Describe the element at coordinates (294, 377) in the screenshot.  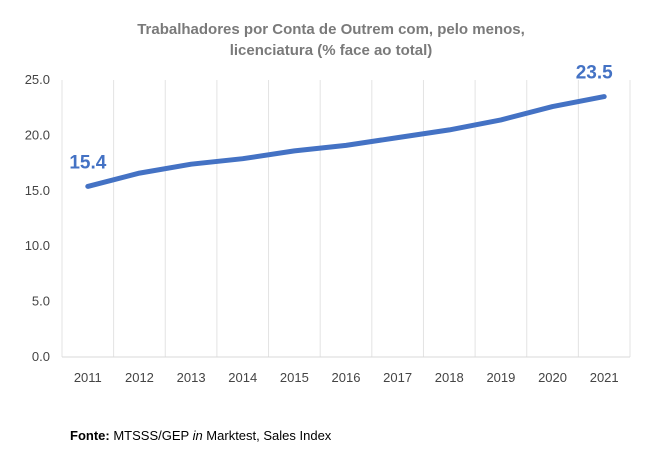
I see `x-tick-label: 2015` at that location.